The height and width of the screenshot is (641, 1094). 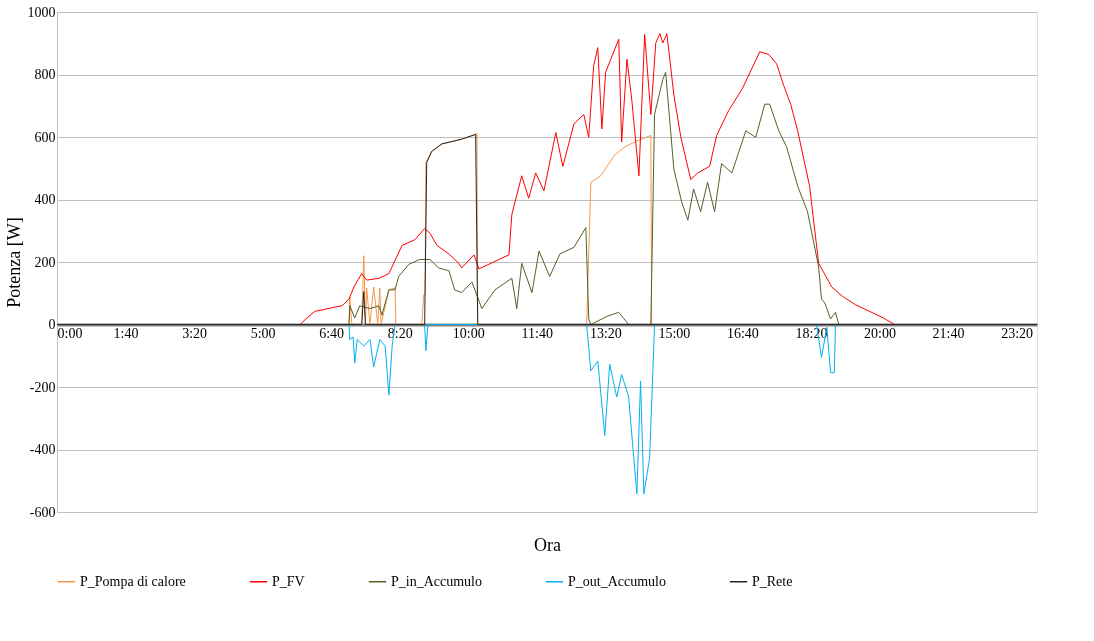 I want to click on x-tick-label: 3:20, so click(x=195, y=333).